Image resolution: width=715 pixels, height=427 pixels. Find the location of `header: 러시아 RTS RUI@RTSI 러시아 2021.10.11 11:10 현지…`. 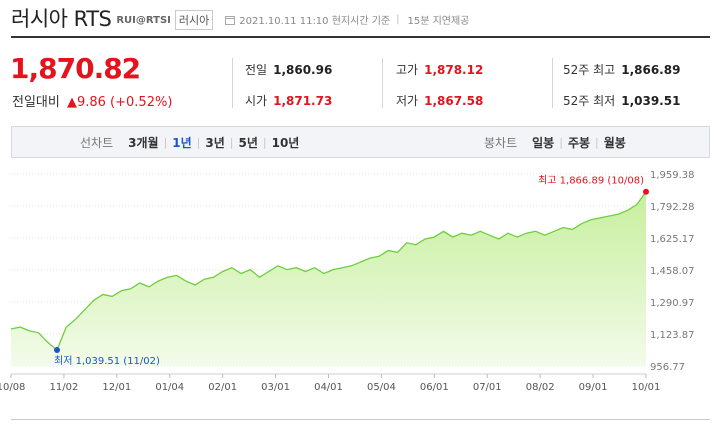

header: 러시아 RTS RUI@RTSI 러시아 2021.10.11 11:10 현지… is located at coordinates (240, 18).